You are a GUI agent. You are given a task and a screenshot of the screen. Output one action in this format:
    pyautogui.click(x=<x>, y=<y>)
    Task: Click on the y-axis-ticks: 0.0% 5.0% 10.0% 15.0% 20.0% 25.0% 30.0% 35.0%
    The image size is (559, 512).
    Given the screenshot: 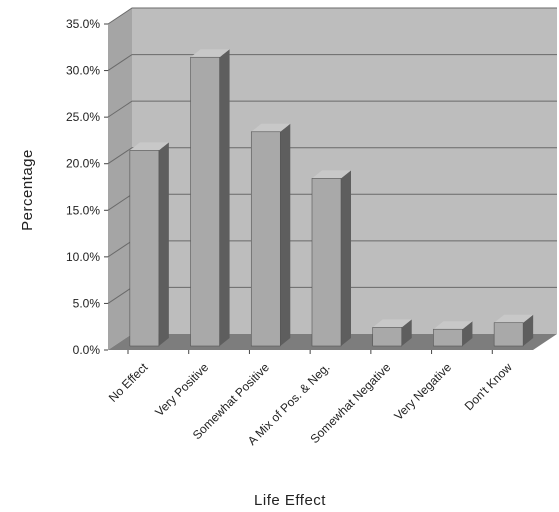 What is the action you would take?
    pyautogui.click(x=87, y=187)
    